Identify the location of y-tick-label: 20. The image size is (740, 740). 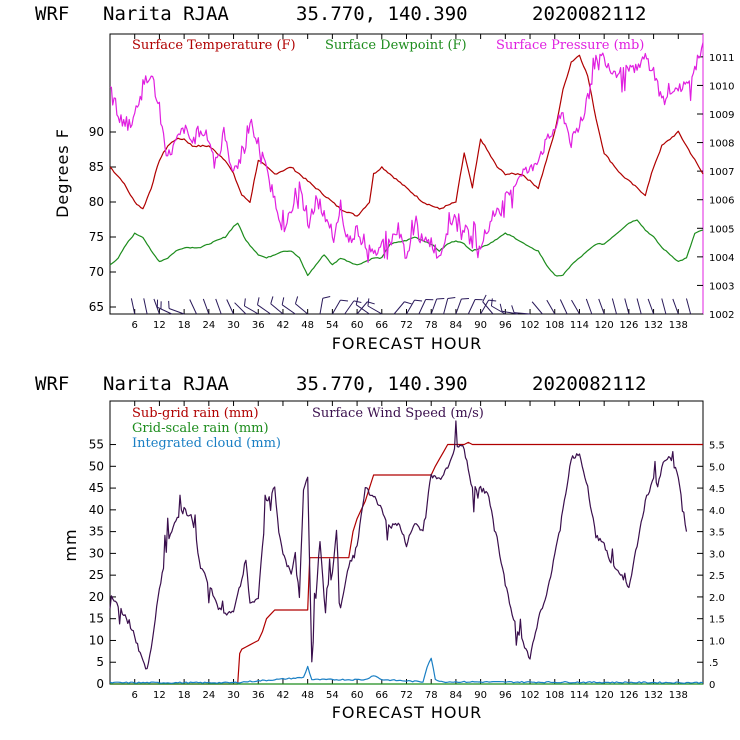
(96, 597).